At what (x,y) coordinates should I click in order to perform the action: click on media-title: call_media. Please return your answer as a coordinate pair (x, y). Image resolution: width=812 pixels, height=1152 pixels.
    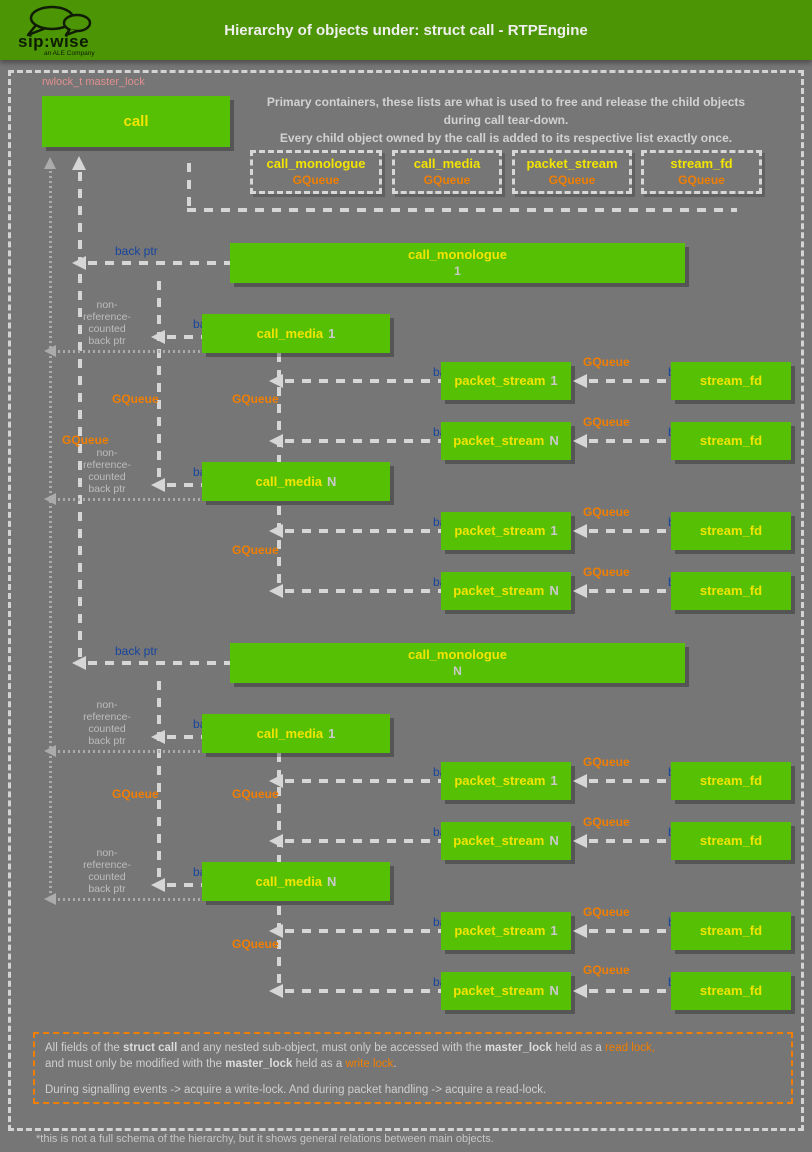
    Looking at the image, I should click on (290, 333).